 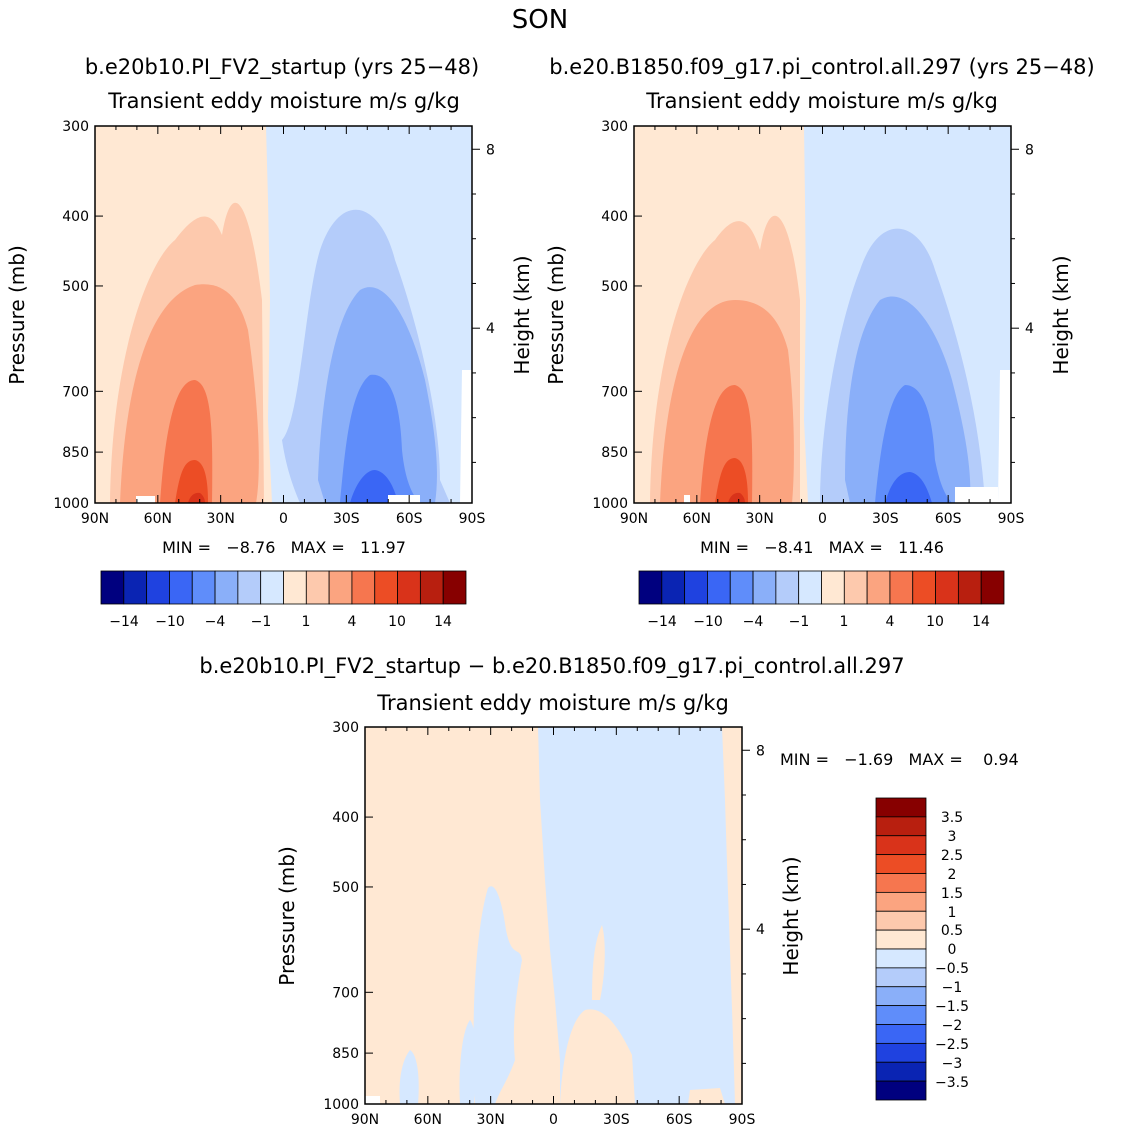 What do you see at coordinates (553, 915) in the screenshot?
I see `panel-3-plot-area` at bounding box center [553, 915].